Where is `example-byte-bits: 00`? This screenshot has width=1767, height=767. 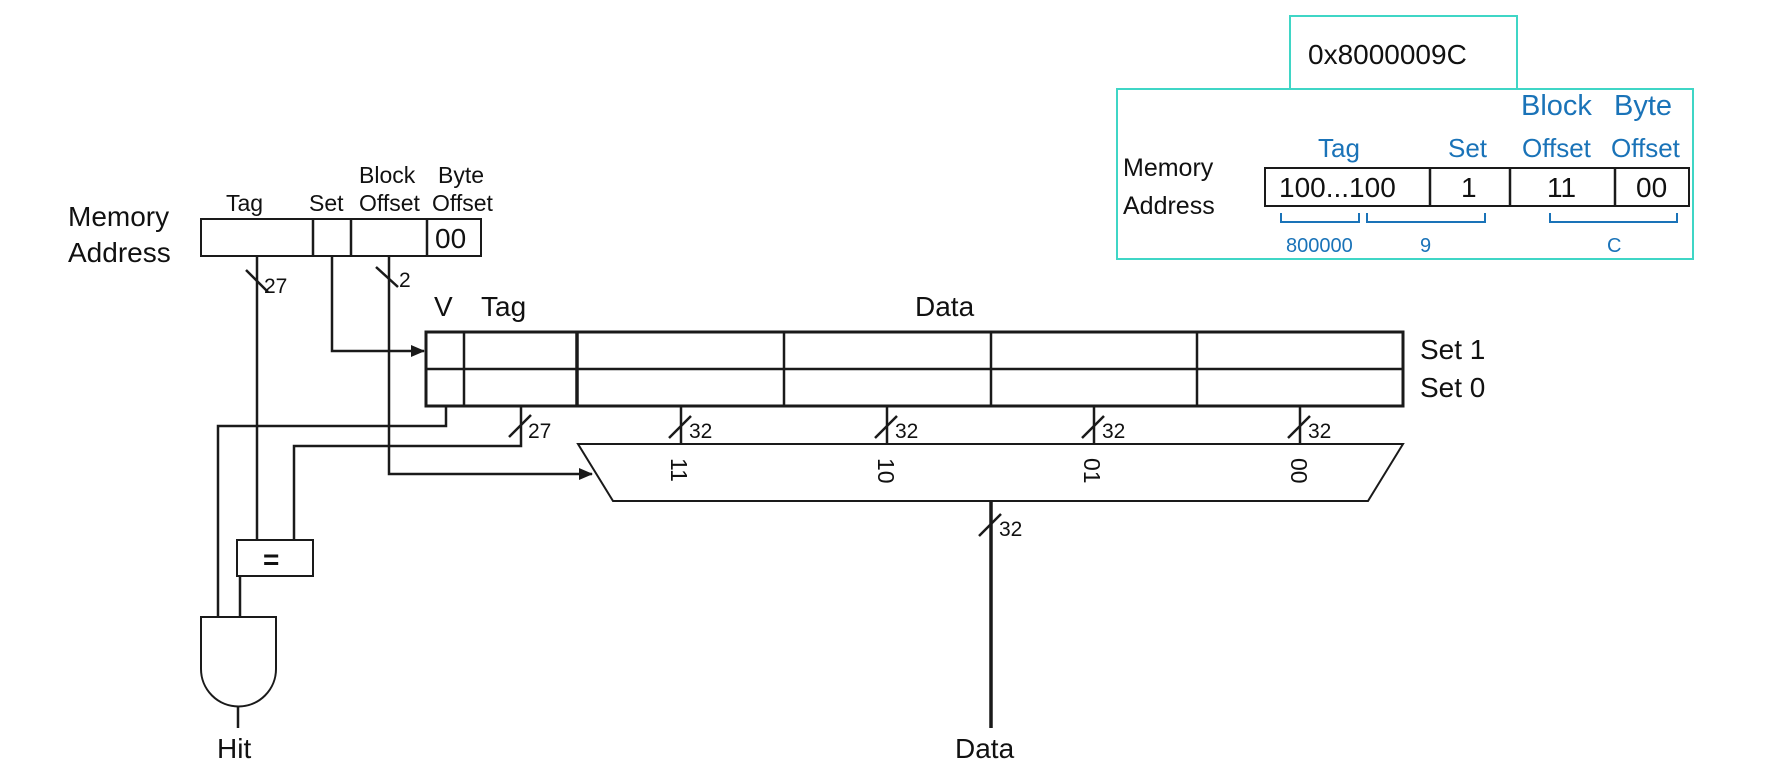 example-byte-bits: 00 is located at coordinates (1651, 187).